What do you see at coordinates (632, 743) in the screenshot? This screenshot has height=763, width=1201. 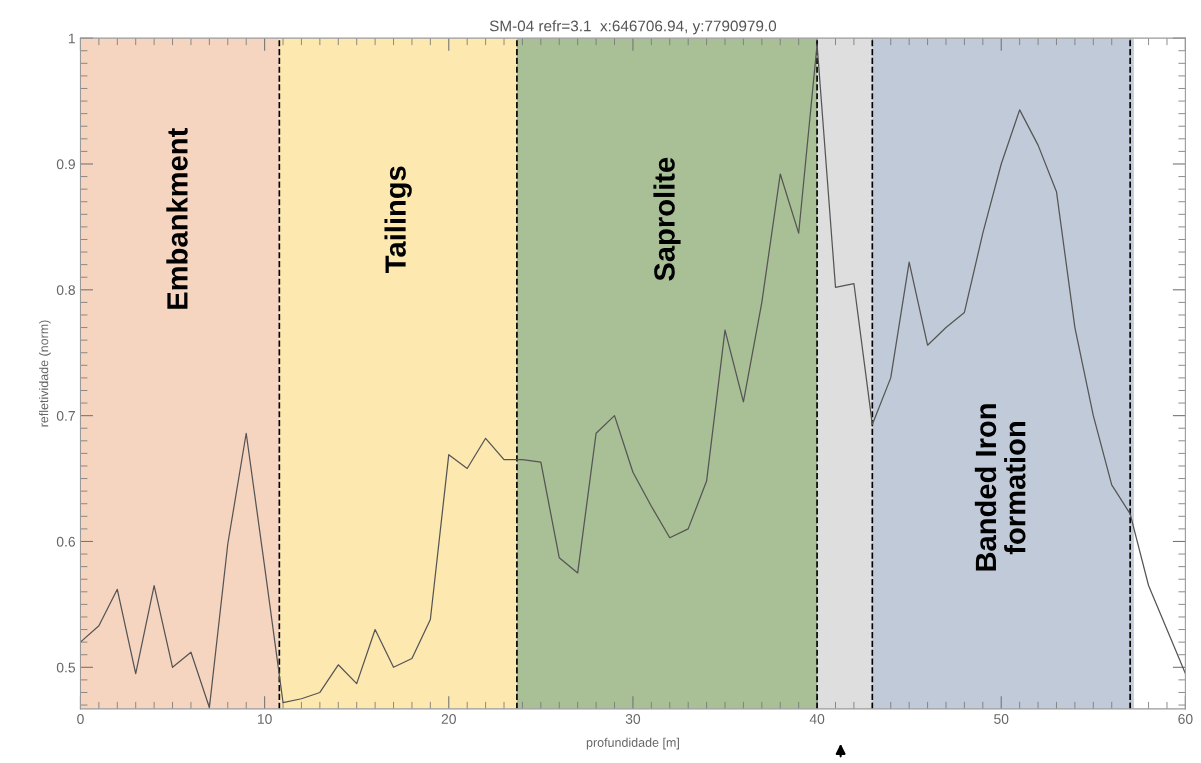 I see `x-axis-title: profundidade [m]` at bounding box center [632, 743].